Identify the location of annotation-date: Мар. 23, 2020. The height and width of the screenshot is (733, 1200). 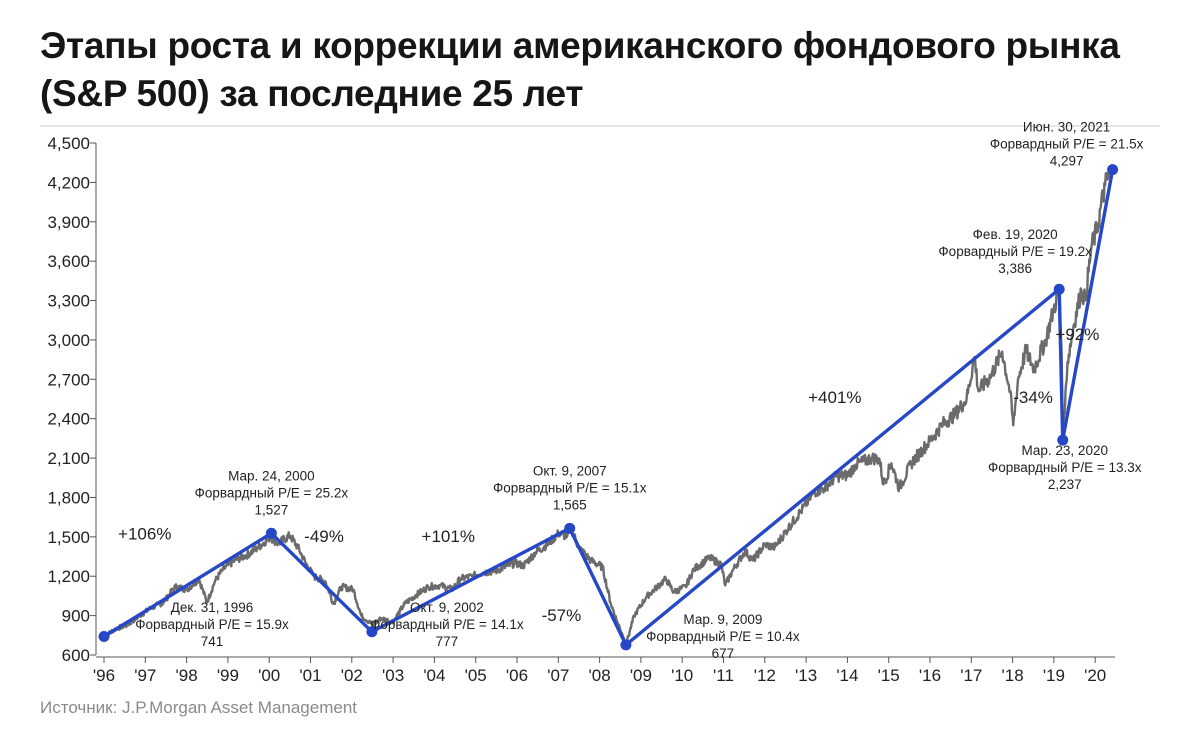
(1065, 450).